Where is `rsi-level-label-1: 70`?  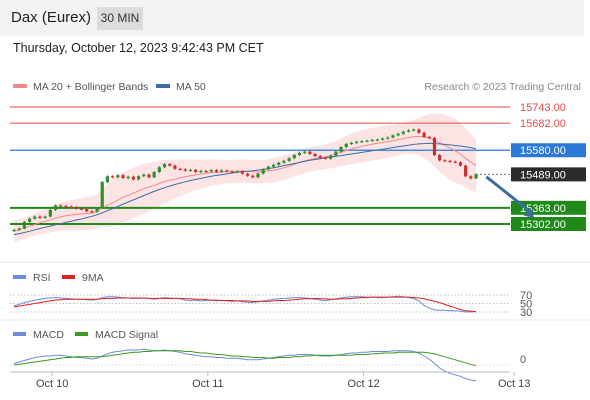
rsi-level-label-1: 70 is located at coordinates (526, 296).